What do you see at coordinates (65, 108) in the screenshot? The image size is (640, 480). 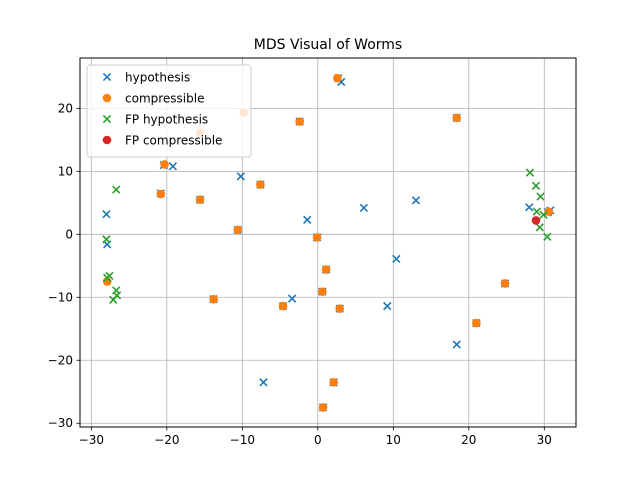 I see `y-tick-label: 20` at bounding box center [65, 108].